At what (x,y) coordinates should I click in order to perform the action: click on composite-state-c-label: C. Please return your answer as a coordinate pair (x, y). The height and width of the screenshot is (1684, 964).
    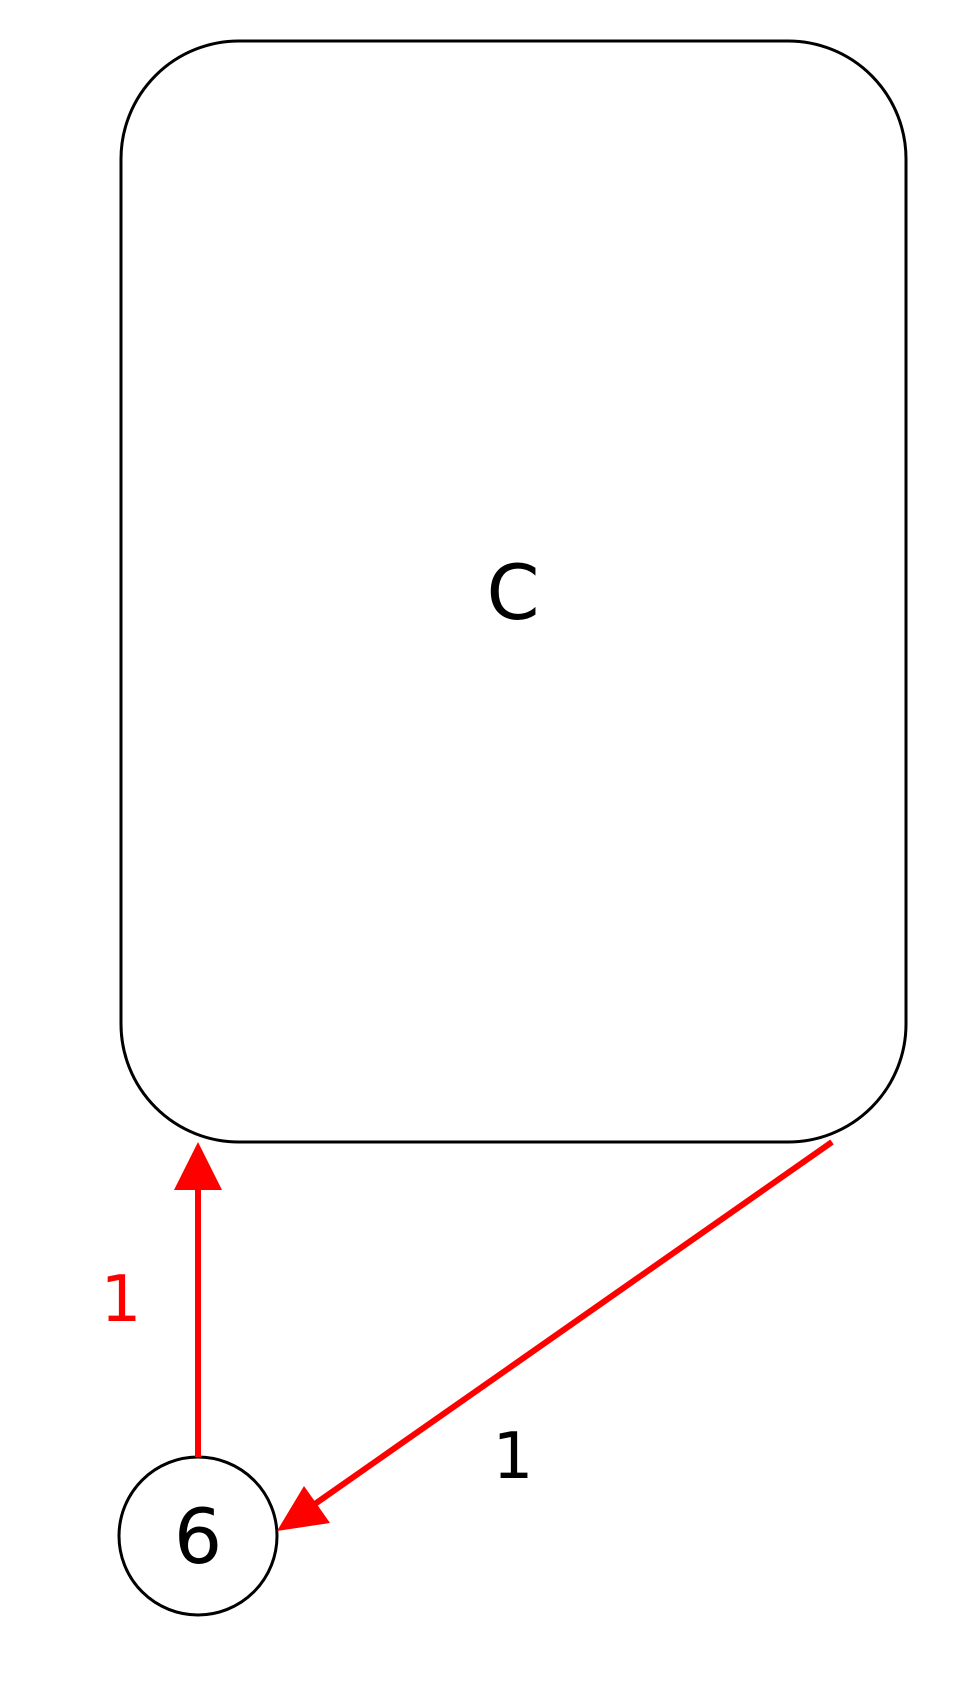
    Looking at the image, I should click on (512, 592).